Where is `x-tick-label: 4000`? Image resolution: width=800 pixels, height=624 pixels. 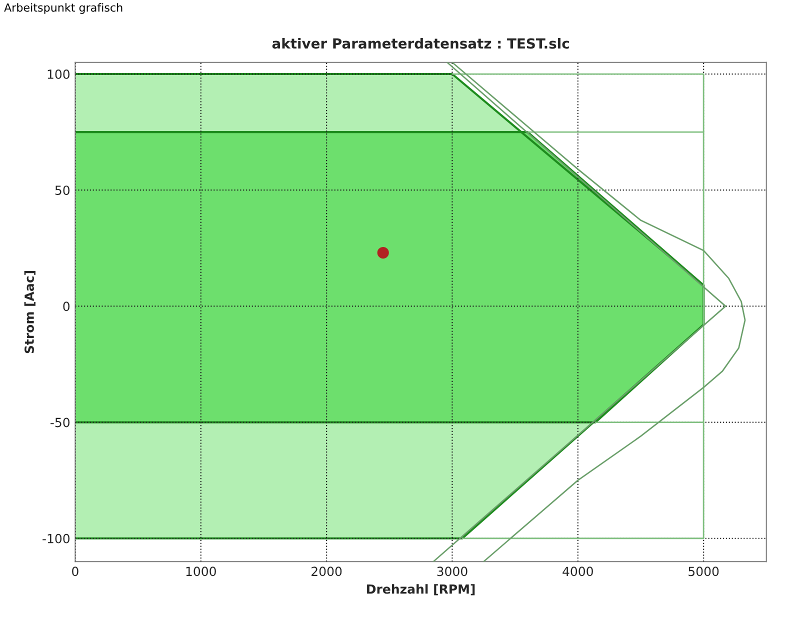 x-tick-label: 4000 is located at coordinates (577, 571).